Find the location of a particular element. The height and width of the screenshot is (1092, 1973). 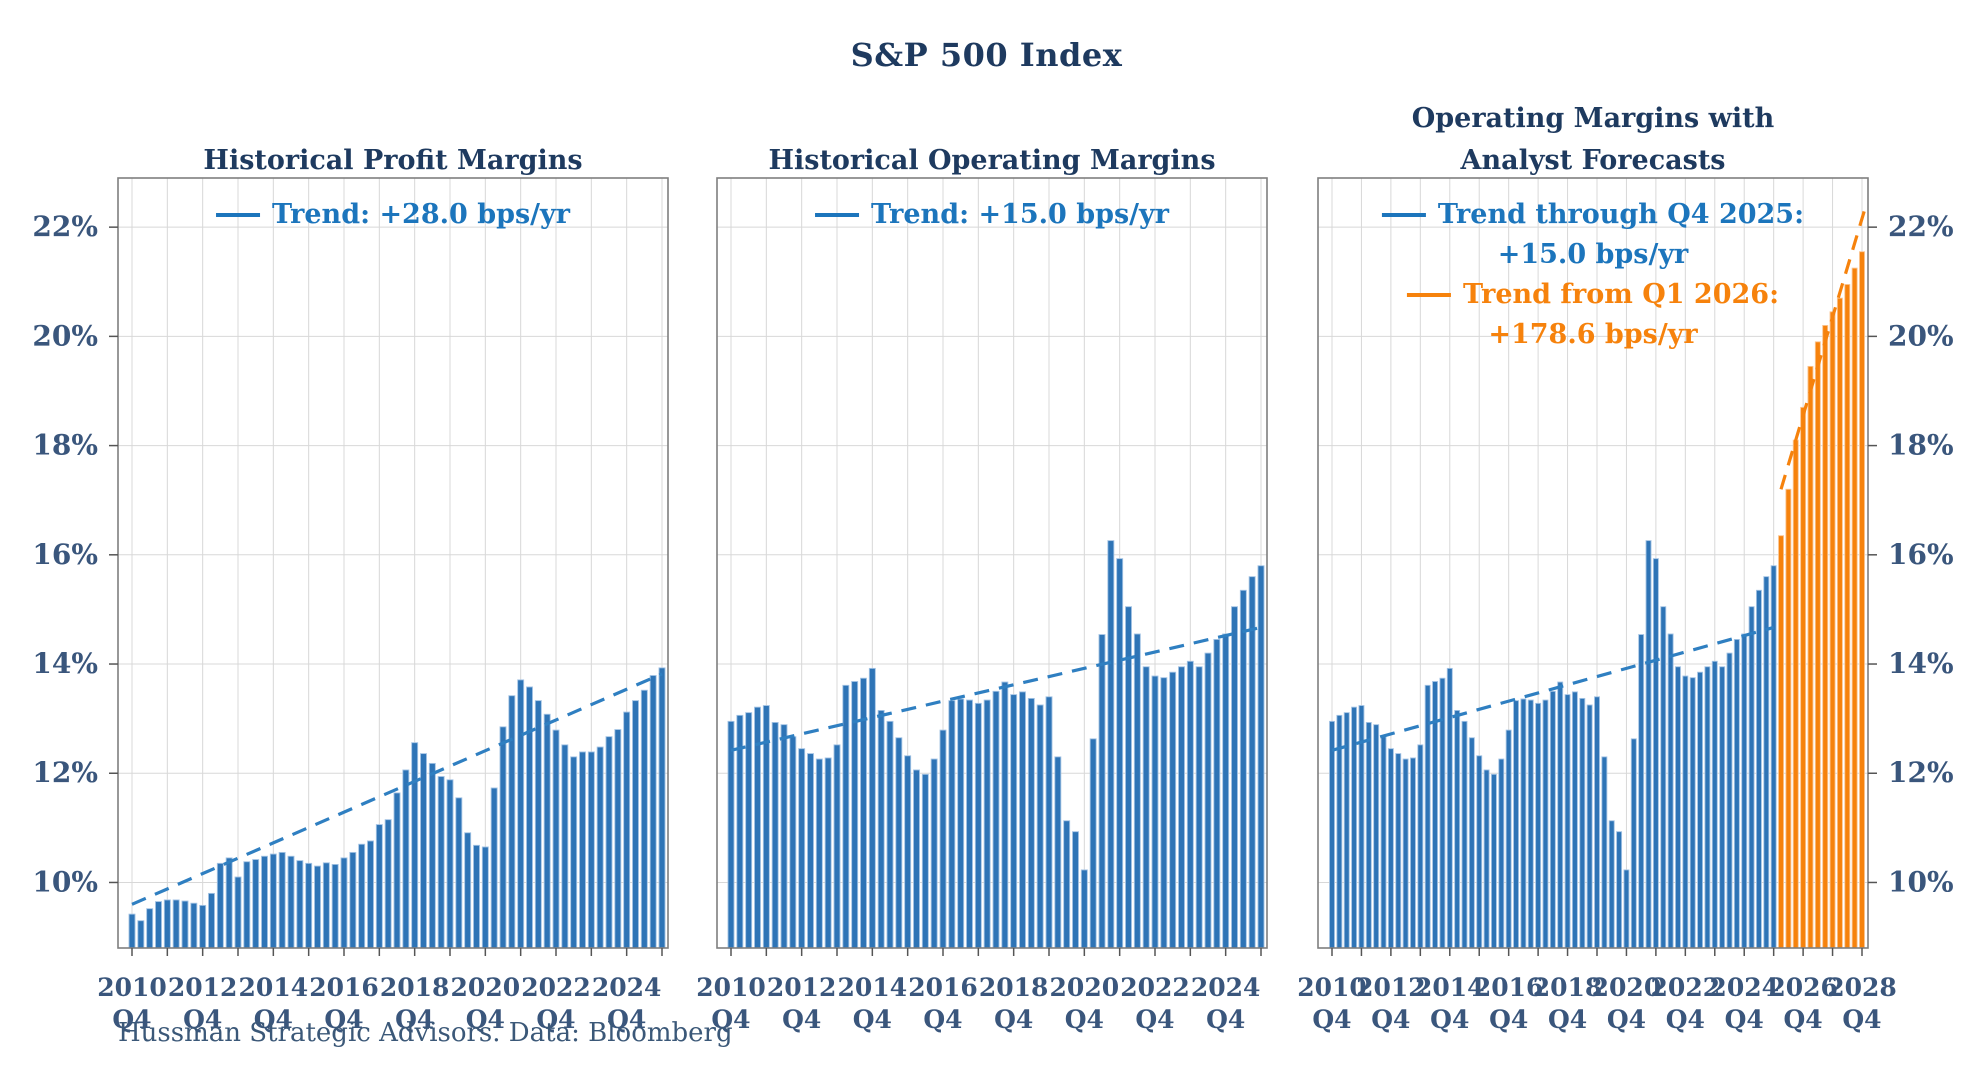

x-tick-label: 2028 is located at coordinates (1862, 987).